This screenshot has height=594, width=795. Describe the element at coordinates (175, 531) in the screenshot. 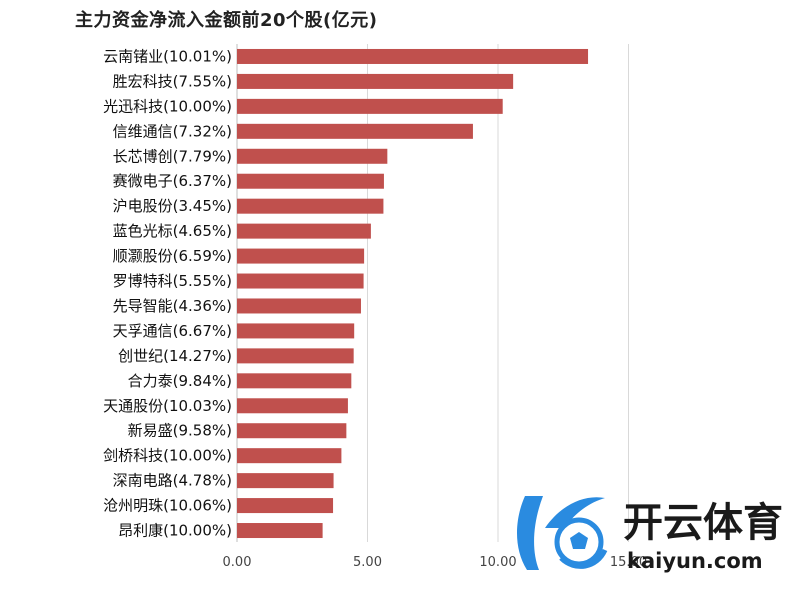

I see `category-label: 昂利康(10.00%)` at that location.